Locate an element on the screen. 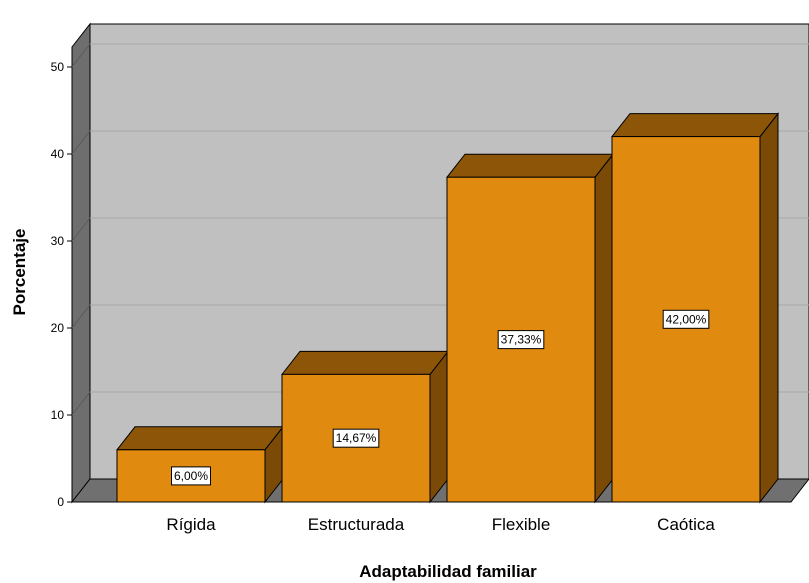  x-tick-label: Flexible is located at coordinates (521, 524).